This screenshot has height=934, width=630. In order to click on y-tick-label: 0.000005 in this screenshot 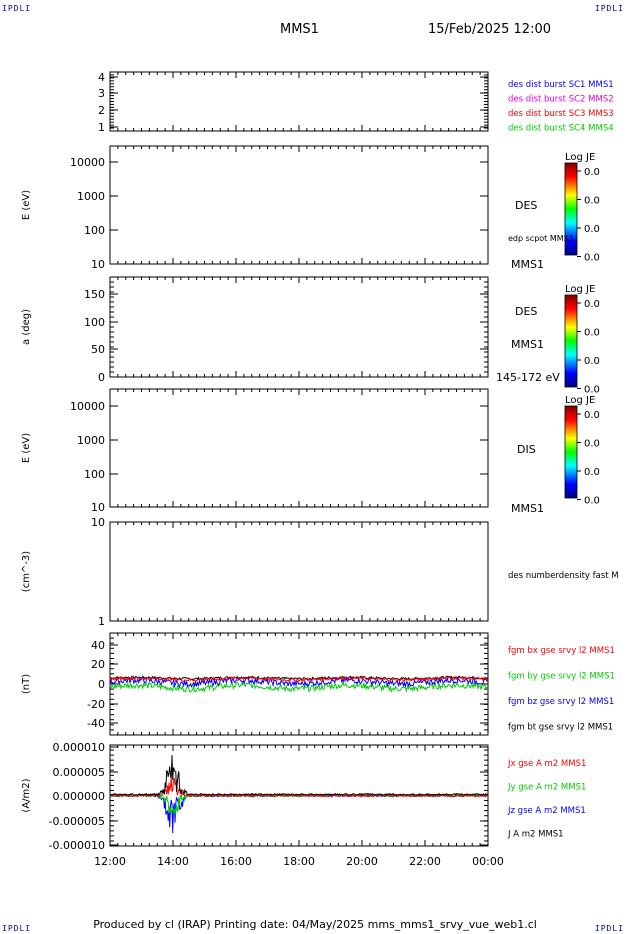, I will do `click(79, 772)`.